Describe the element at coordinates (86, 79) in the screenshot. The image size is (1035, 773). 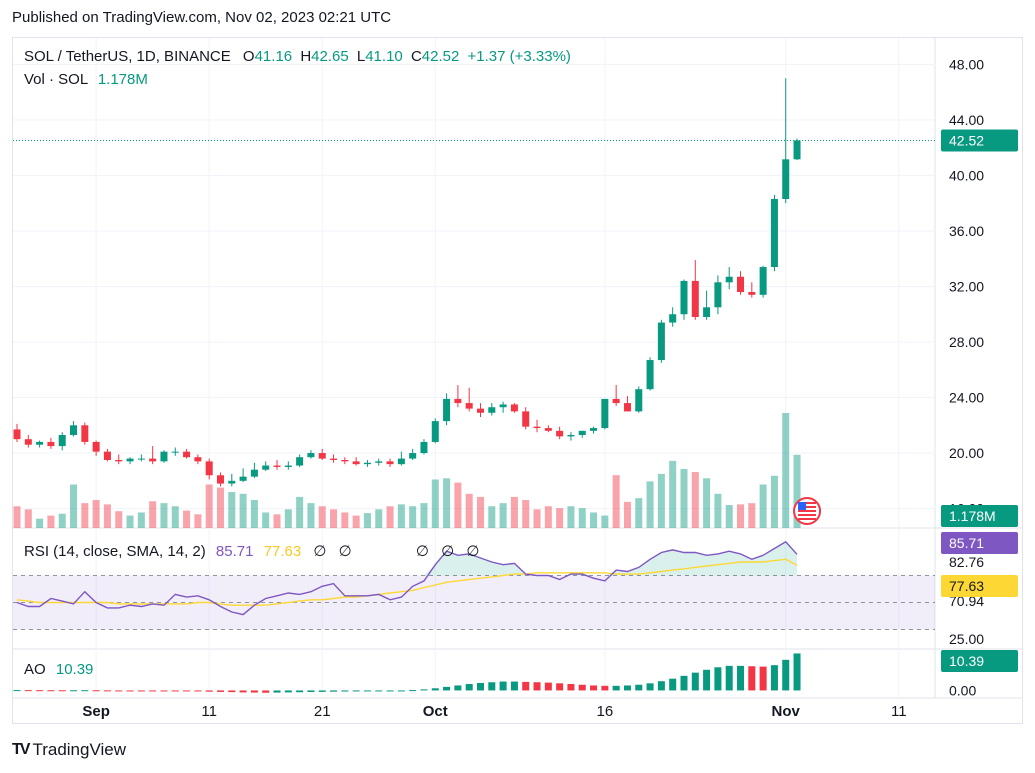
I see `volume-legend: Vol · SOL 1.178M` at that location.